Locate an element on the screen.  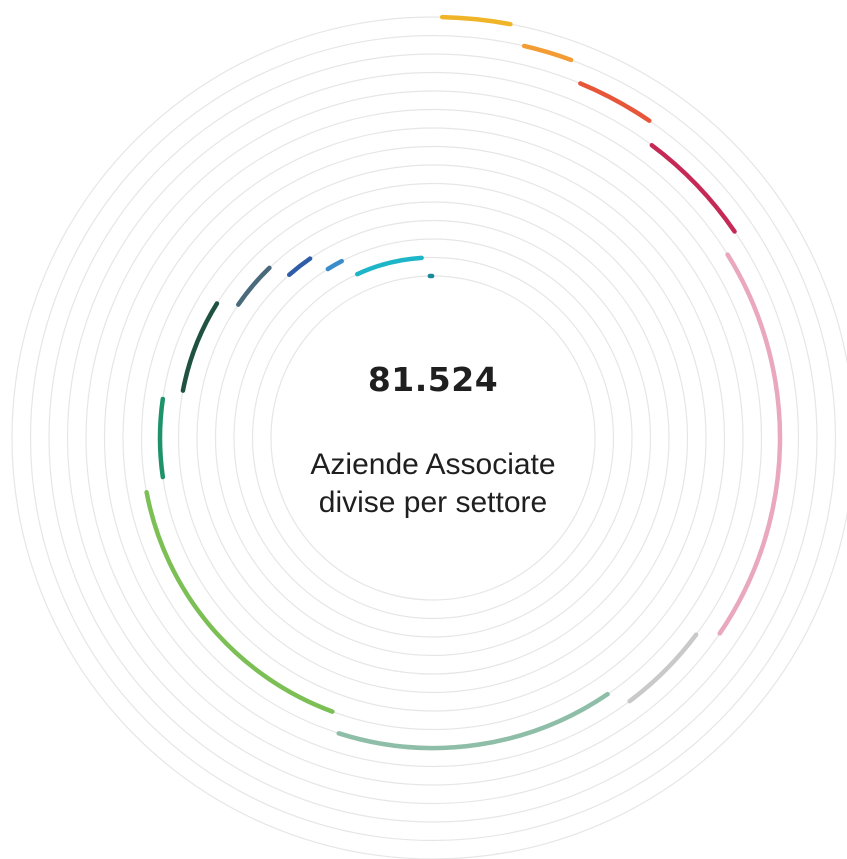
caption-line-2: divise per settore is located at coordinates (433, 502).